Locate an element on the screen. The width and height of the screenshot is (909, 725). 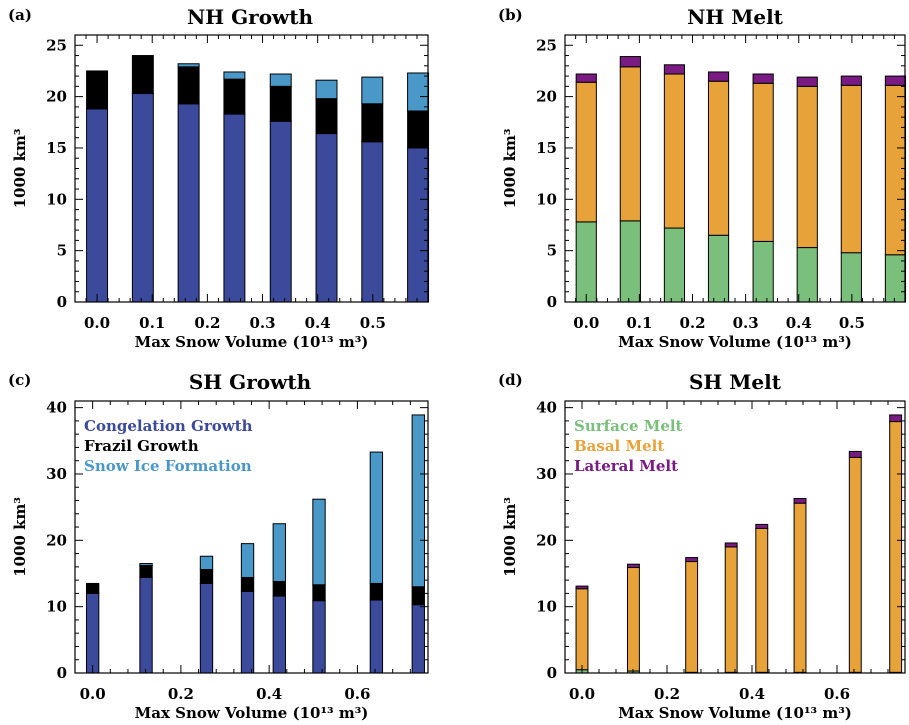
panel-letter: (a) is located at coordinates (20, 15).